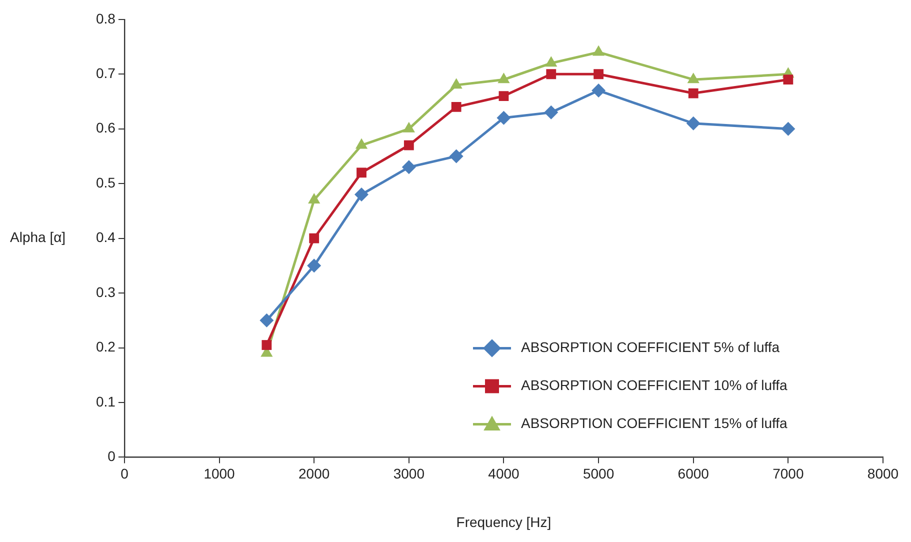  What do you see at coordinates (654, 385) in the screenshot?
I see `legend-label: ABSORPTION COEFFICIENT 10% of luffa` at bounding box center [654, 385].